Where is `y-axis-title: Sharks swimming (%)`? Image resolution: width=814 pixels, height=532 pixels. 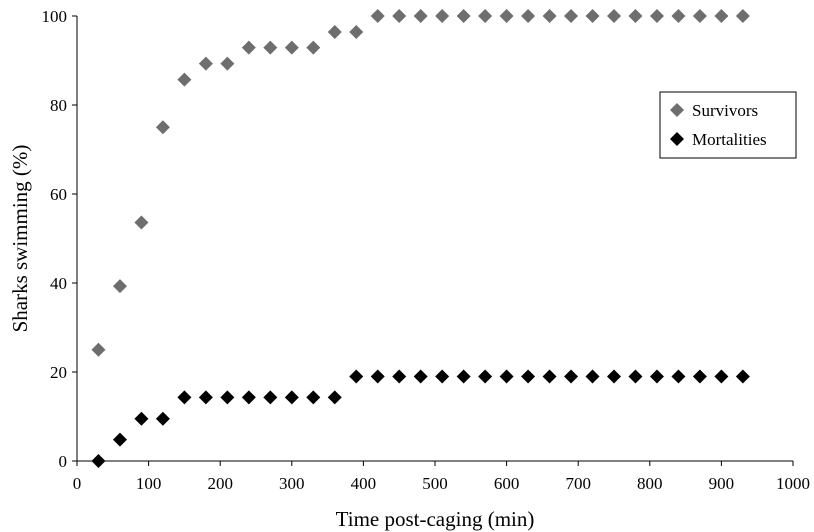 y-axis-title: Sharks swimming (%) is located at coordinates (20, 239).